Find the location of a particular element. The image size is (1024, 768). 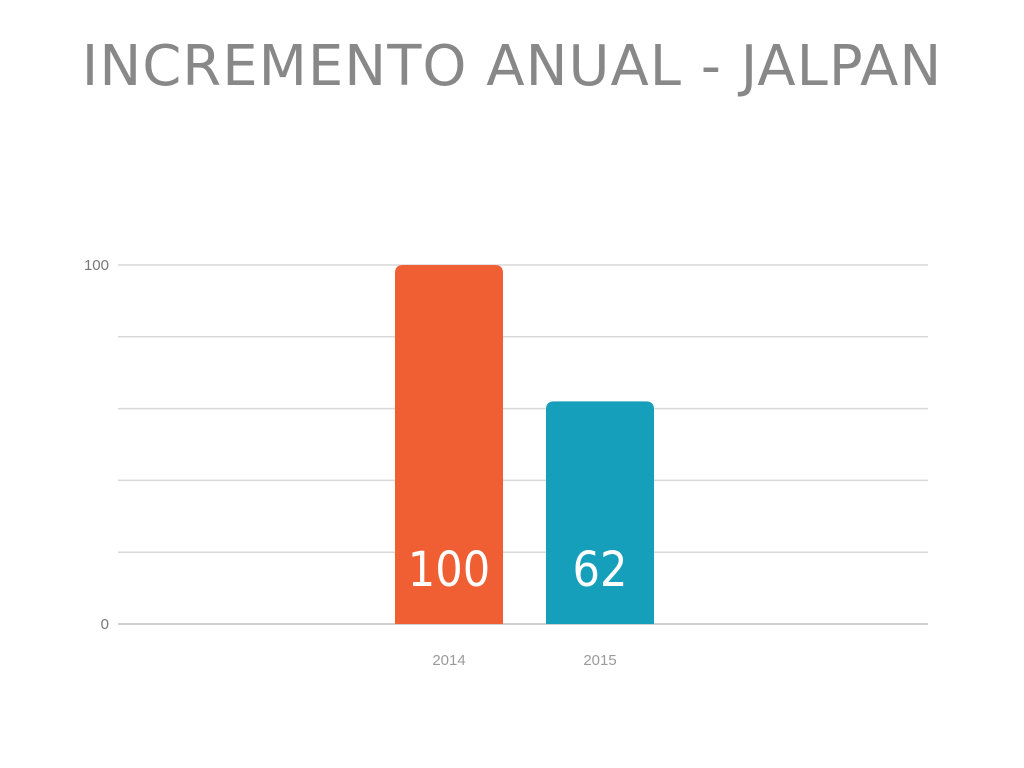

chart-title: INCREMENTO ANUAL - JALPAN is located at coordinates (512, 66).